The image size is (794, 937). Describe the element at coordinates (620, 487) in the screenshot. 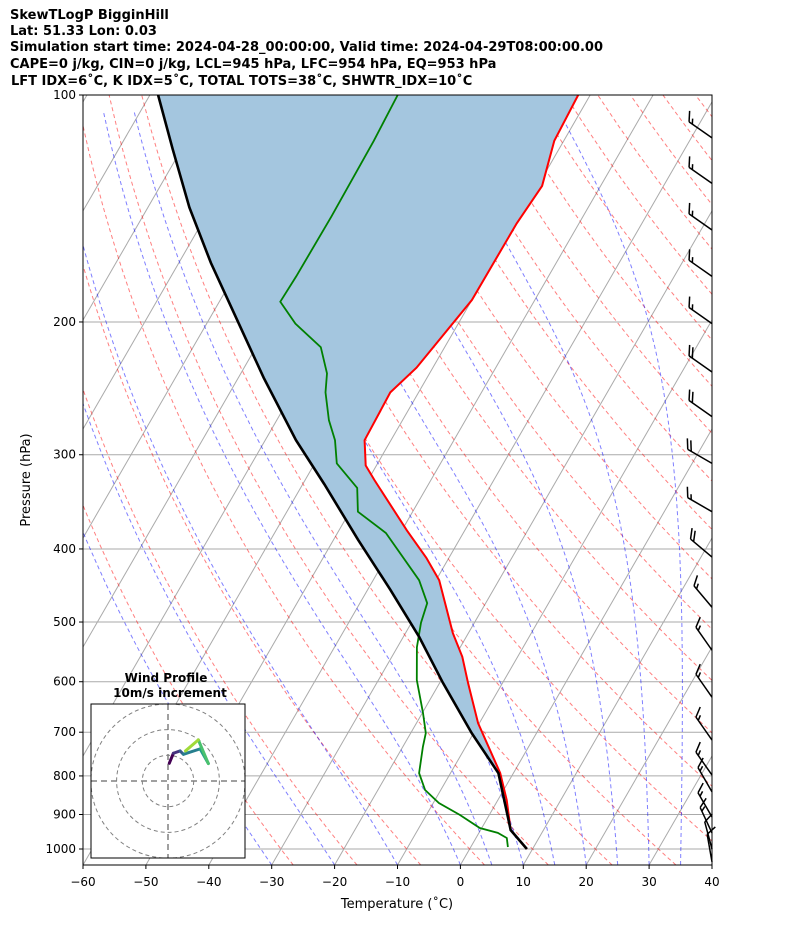

I see `moist-adiabat` at that location.